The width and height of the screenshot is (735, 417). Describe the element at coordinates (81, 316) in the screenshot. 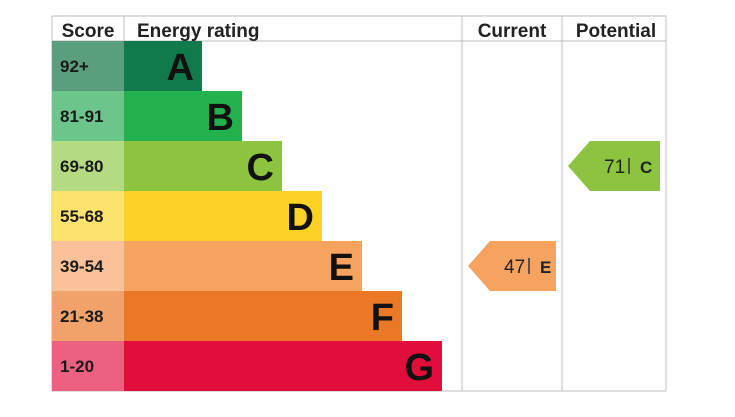

I see `score-label-f: 21-38` at that location.